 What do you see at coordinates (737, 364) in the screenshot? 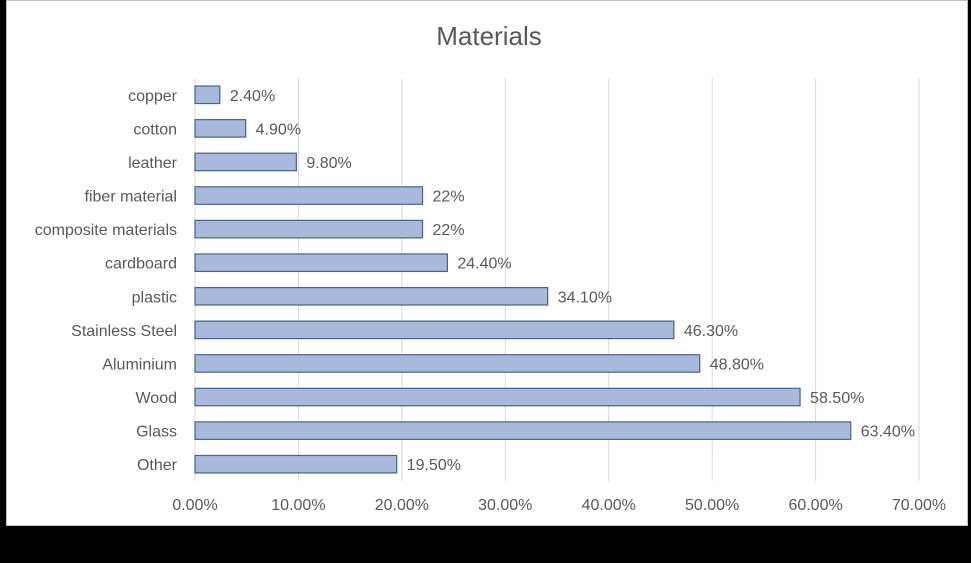
I see `data-label: 48.80%` at bounding box center [737, 364].